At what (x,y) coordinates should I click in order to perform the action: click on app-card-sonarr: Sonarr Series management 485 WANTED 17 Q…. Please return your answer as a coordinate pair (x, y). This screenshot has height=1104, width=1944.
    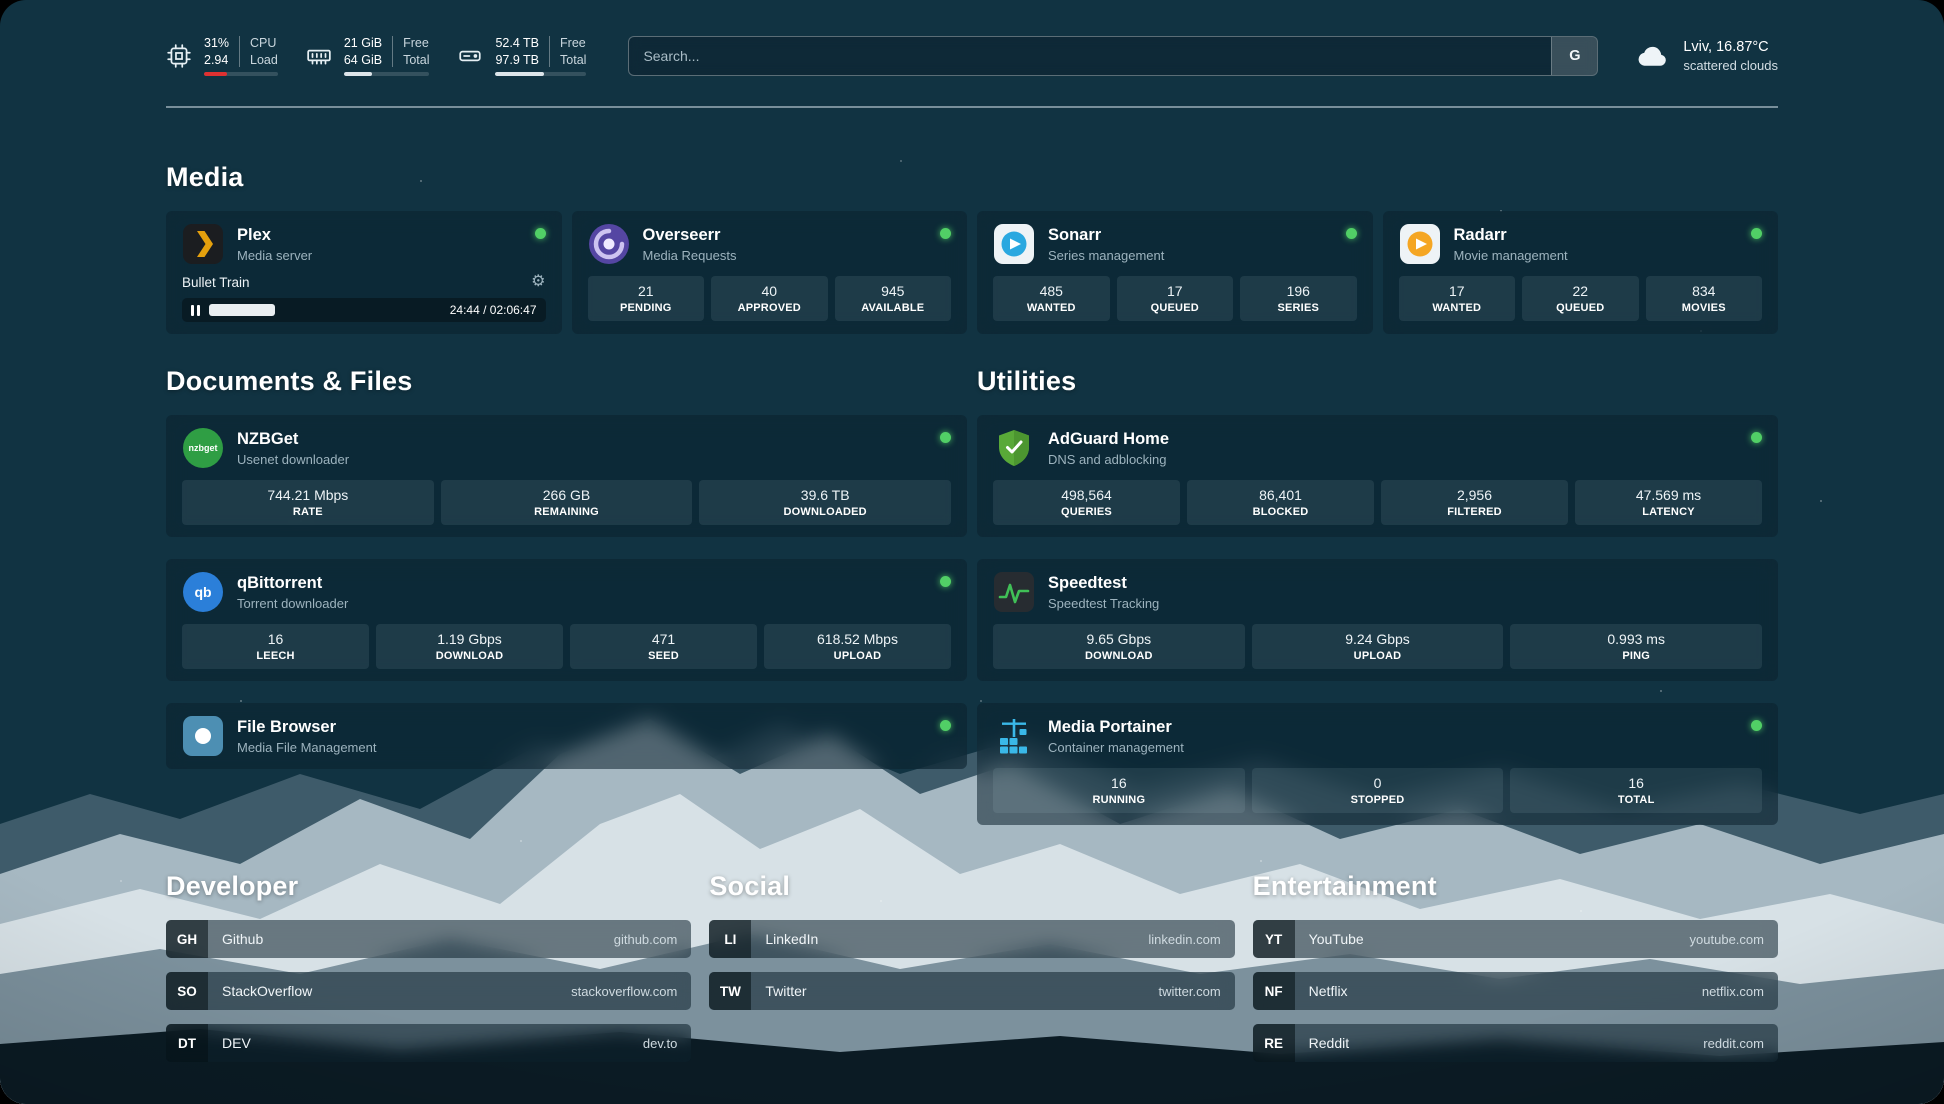
    Looking at the image, I should click on (1175, 272).